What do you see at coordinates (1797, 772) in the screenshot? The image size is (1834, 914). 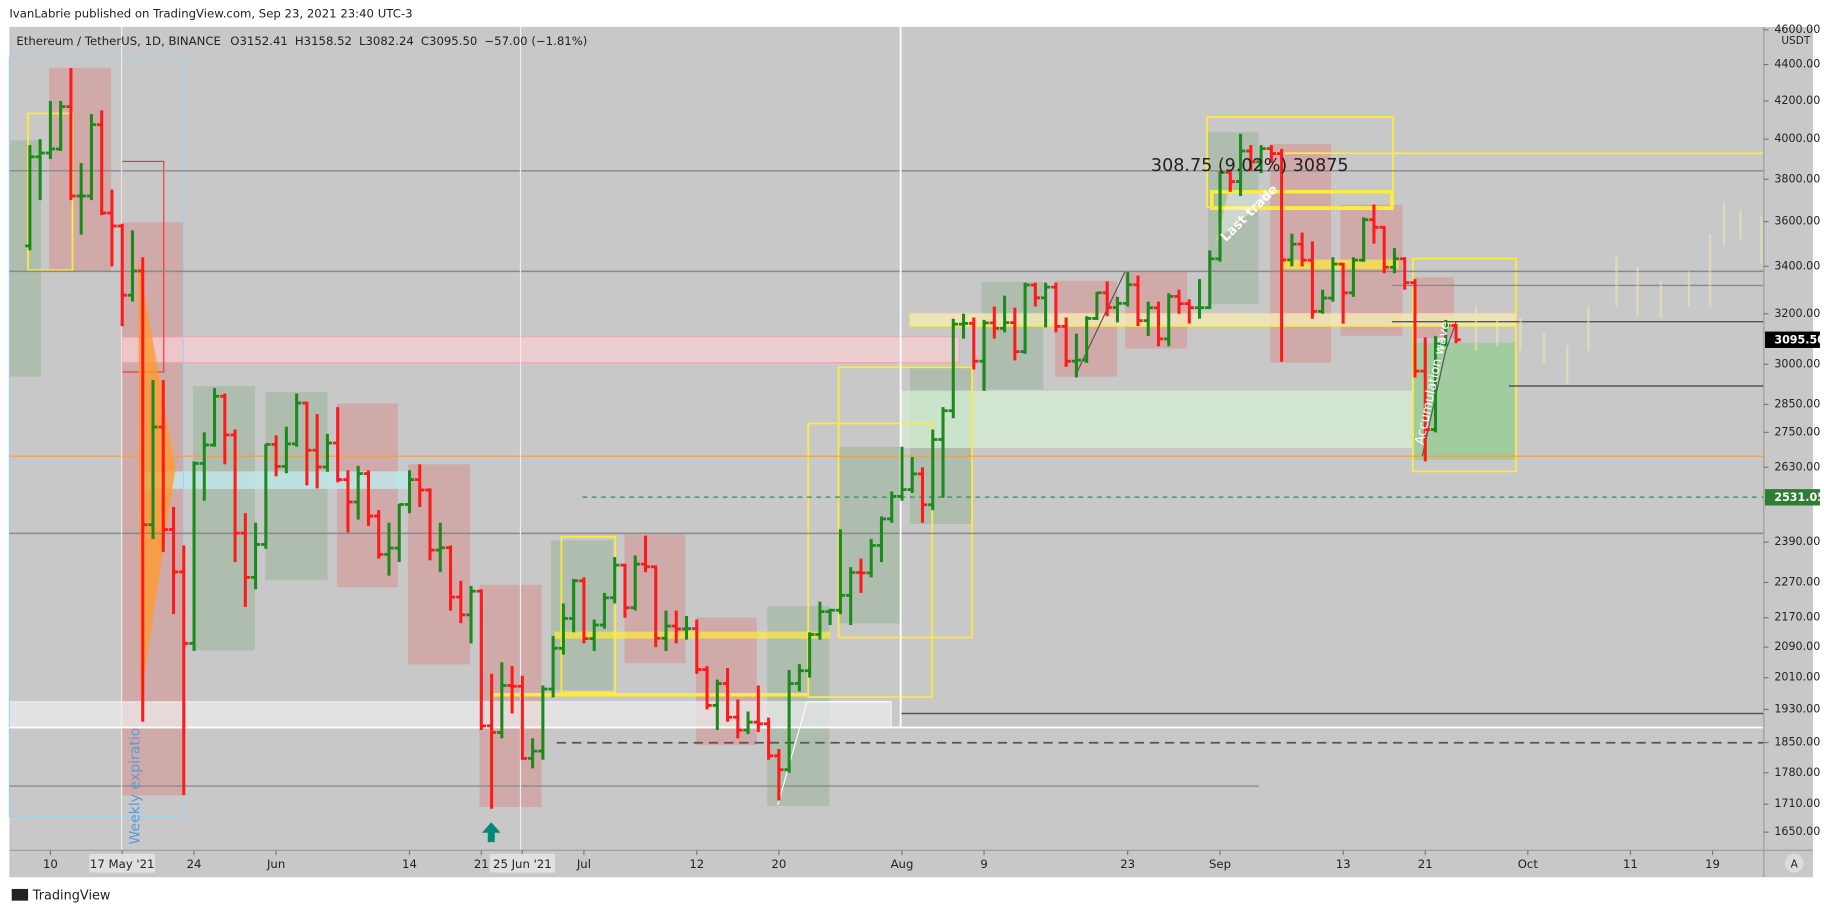 I see `y-tick-label: 1780.00` at bounding box center [1797, 772].